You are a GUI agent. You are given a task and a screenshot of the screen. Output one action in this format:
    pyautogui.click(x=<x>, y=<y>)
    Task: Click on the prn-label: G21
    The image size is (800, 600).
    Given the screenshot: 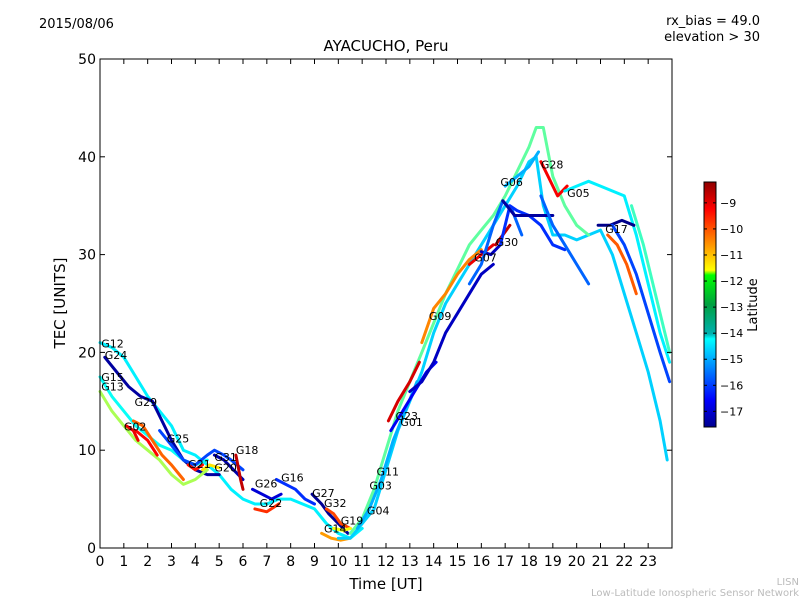 What is the action you would take?
    pyautogui.click(x=199, y=464)
    